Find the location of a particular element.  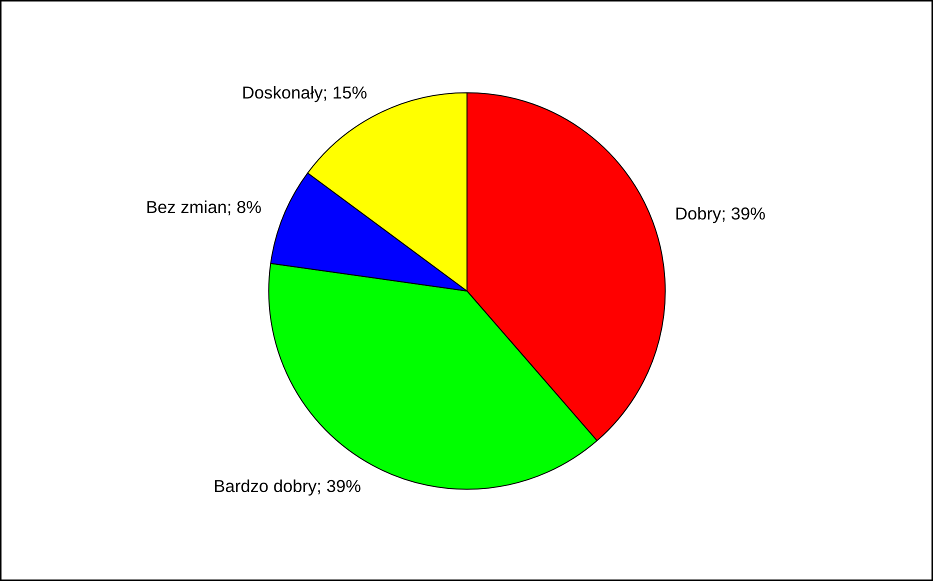

slice-label: Bardzo dobry; 39% is located at coordinates (287, 486).